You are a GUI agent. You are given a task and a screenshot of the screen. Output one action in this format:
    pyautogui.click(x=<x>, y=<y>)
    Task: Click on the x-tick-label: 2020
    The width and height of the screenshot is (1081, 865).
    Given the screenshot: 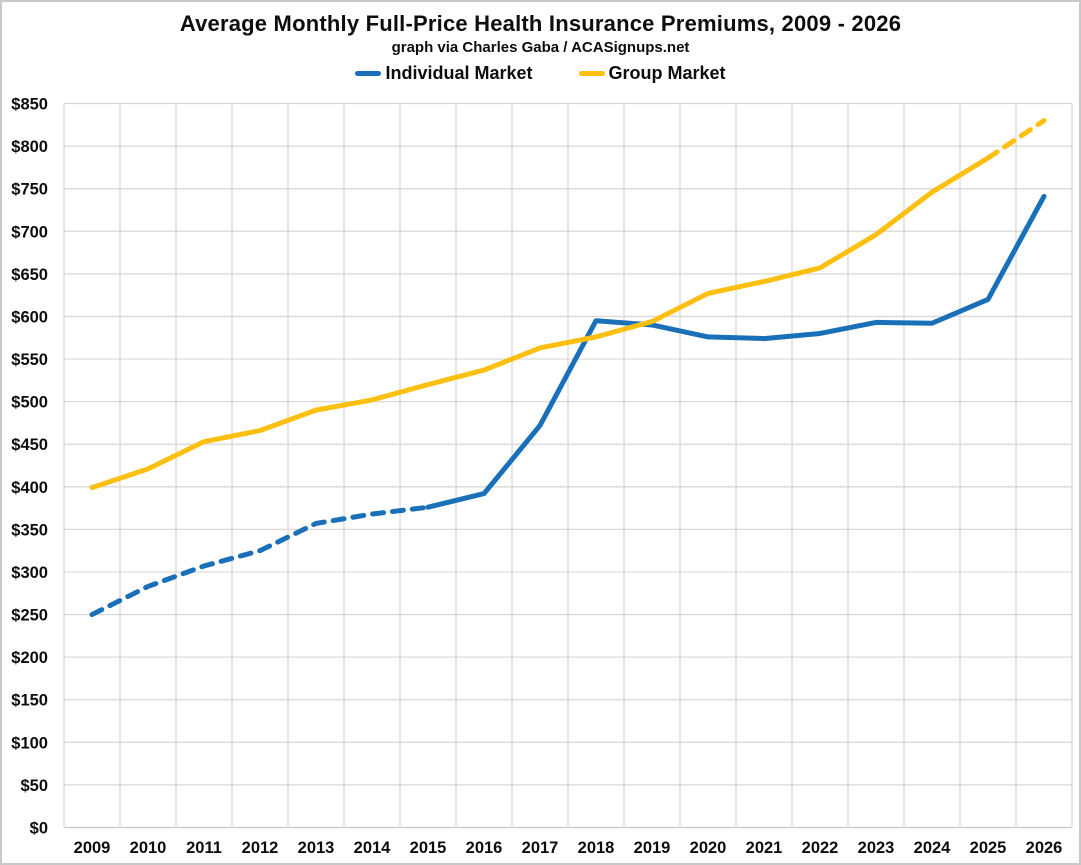 What is the action you would take?
    pyautogui.click(x=708, y=848)
    